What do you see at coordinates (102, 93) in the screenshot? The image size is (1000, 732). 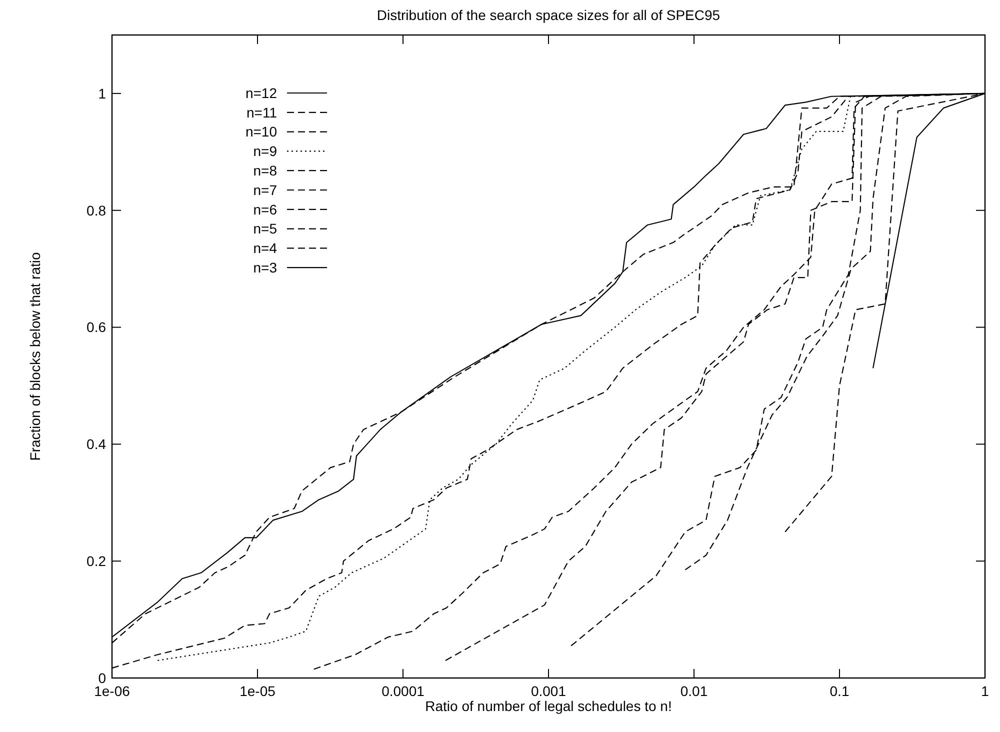 I see `y-tick-label: 1` at bounding box center [102, 93].